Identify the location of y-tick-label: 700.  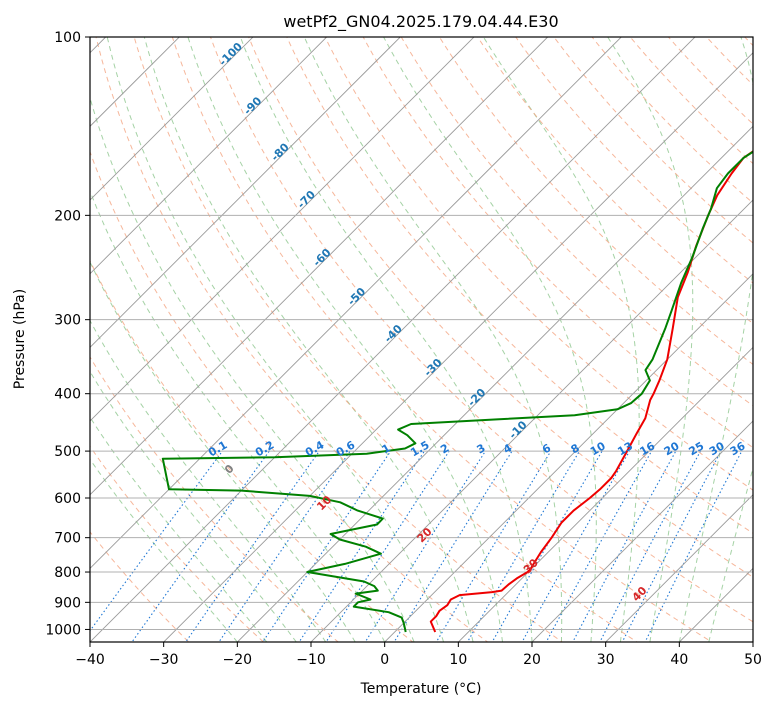
(67, 539).